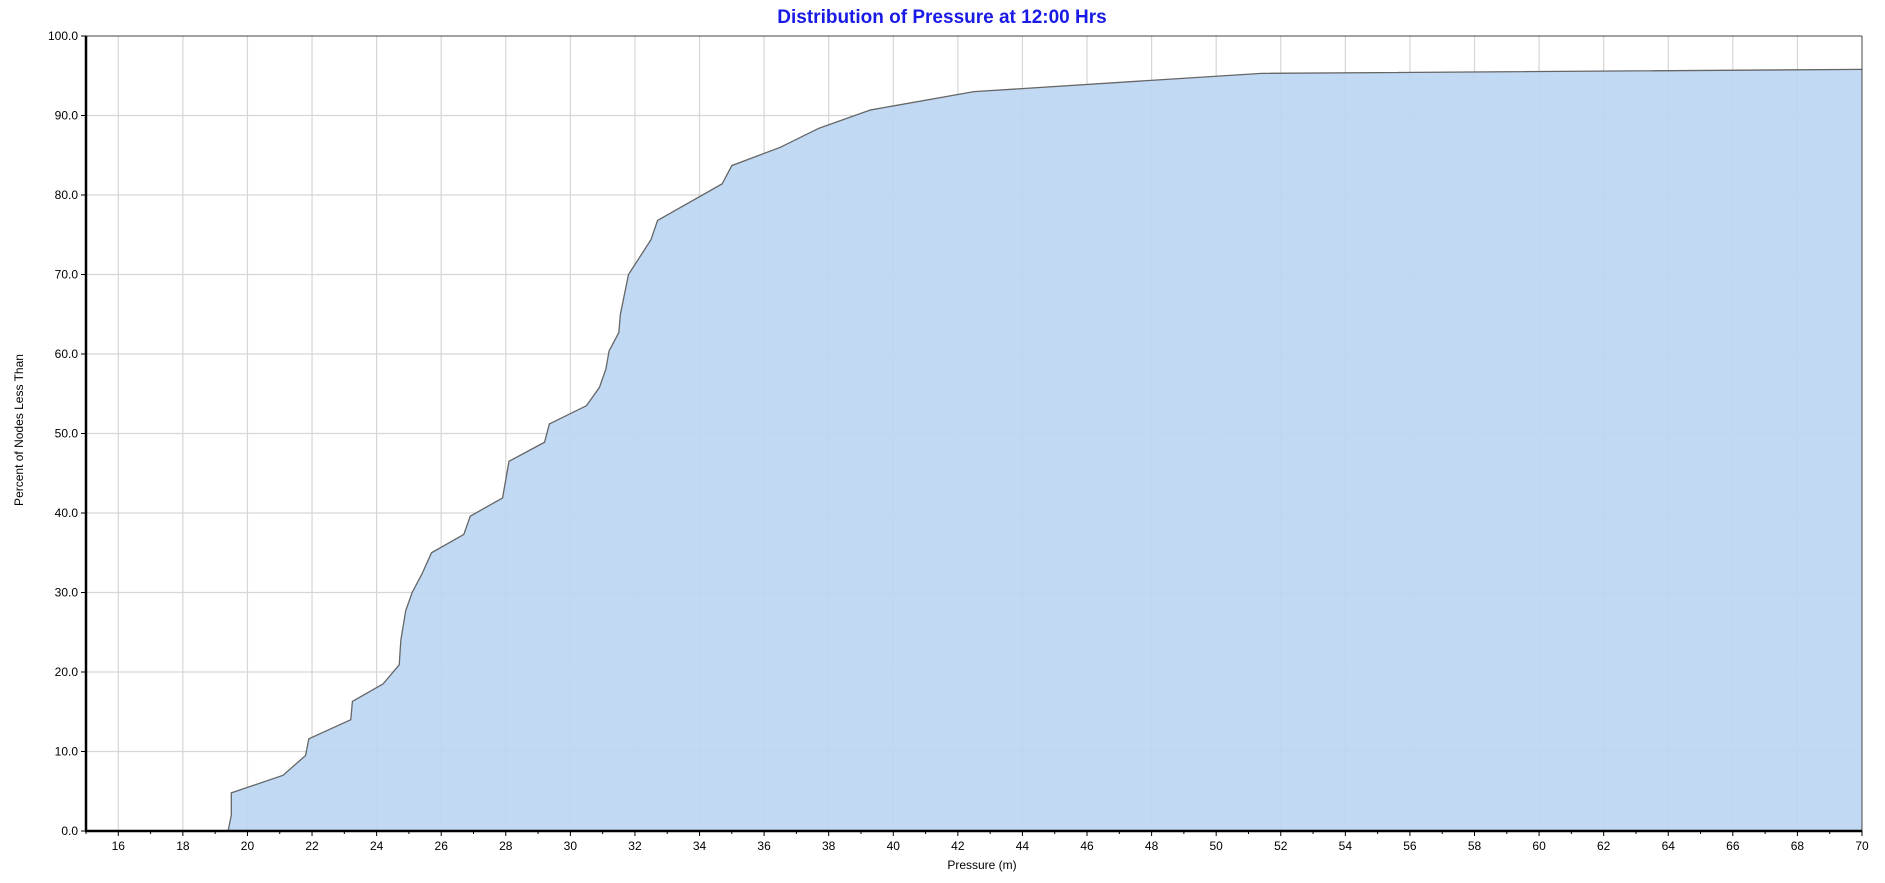  I want to click on x-tick-label-60: 60, so click(1539, 846).